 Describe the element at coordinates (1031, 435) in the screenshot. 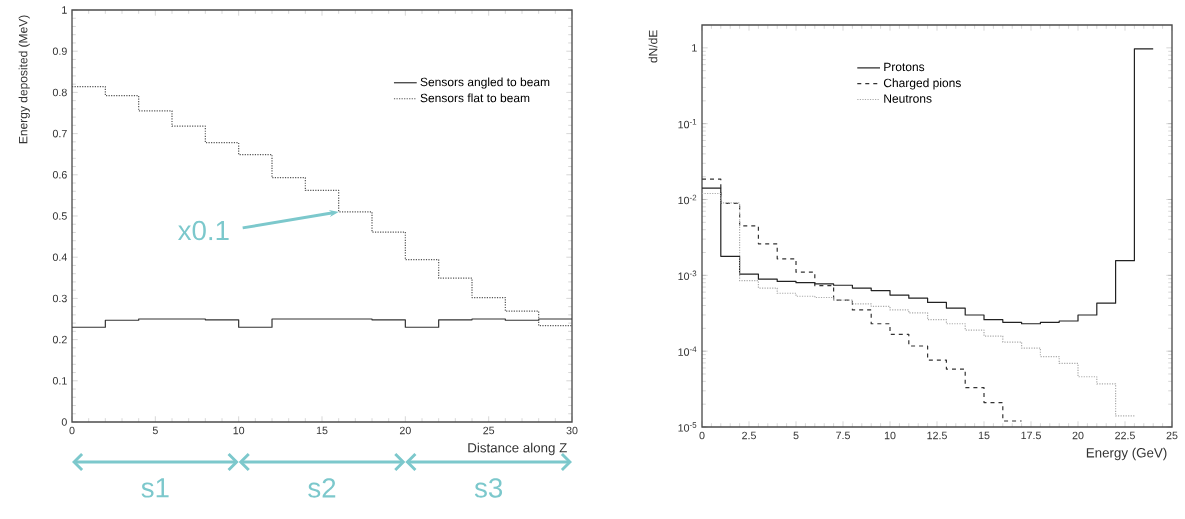

I see `x-tick-label: 17.5` at that location.